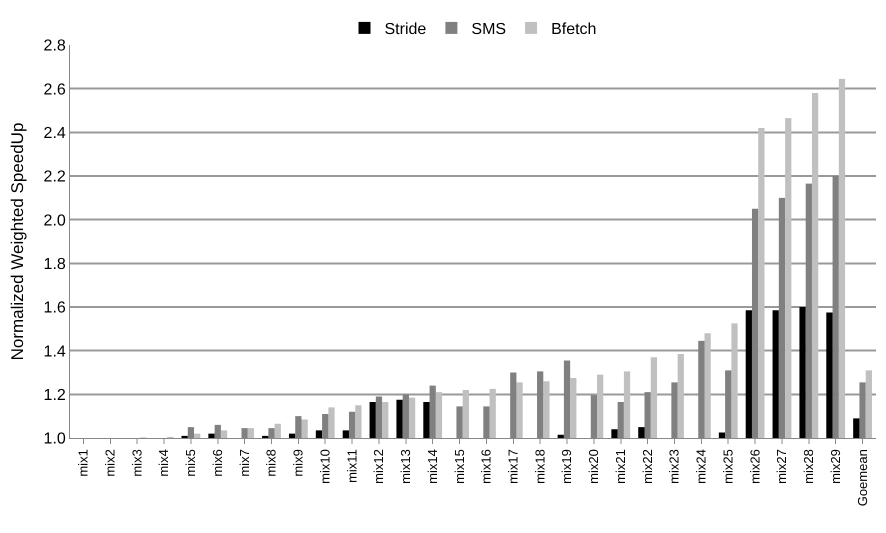 This screenshot has height=533, width=886. Describe the element at coordinates (55, 308) in the screenshot. I see `y-tick-label: 1.6` at that location.